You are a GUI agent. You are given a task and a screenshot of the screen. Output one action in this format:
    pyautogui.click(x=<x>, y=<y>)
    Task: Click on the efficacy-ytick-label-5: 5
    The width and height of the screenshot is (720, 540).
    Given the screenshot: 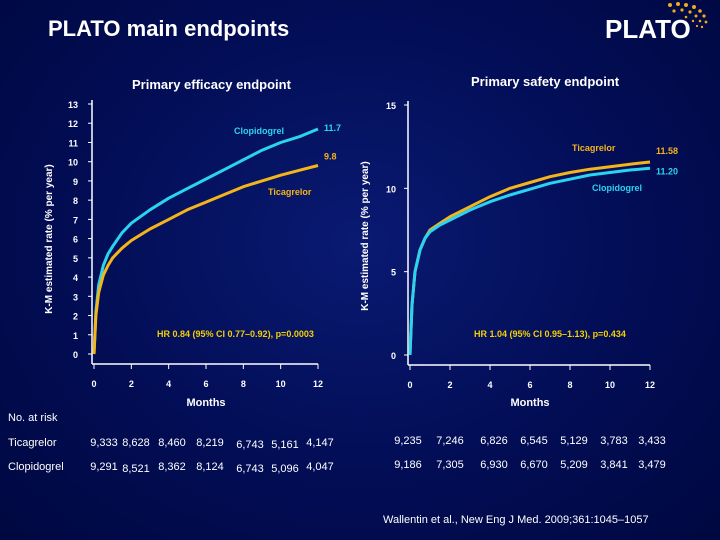 What is the action you would take?
    pyautogui.click(x=75, y=259)
    